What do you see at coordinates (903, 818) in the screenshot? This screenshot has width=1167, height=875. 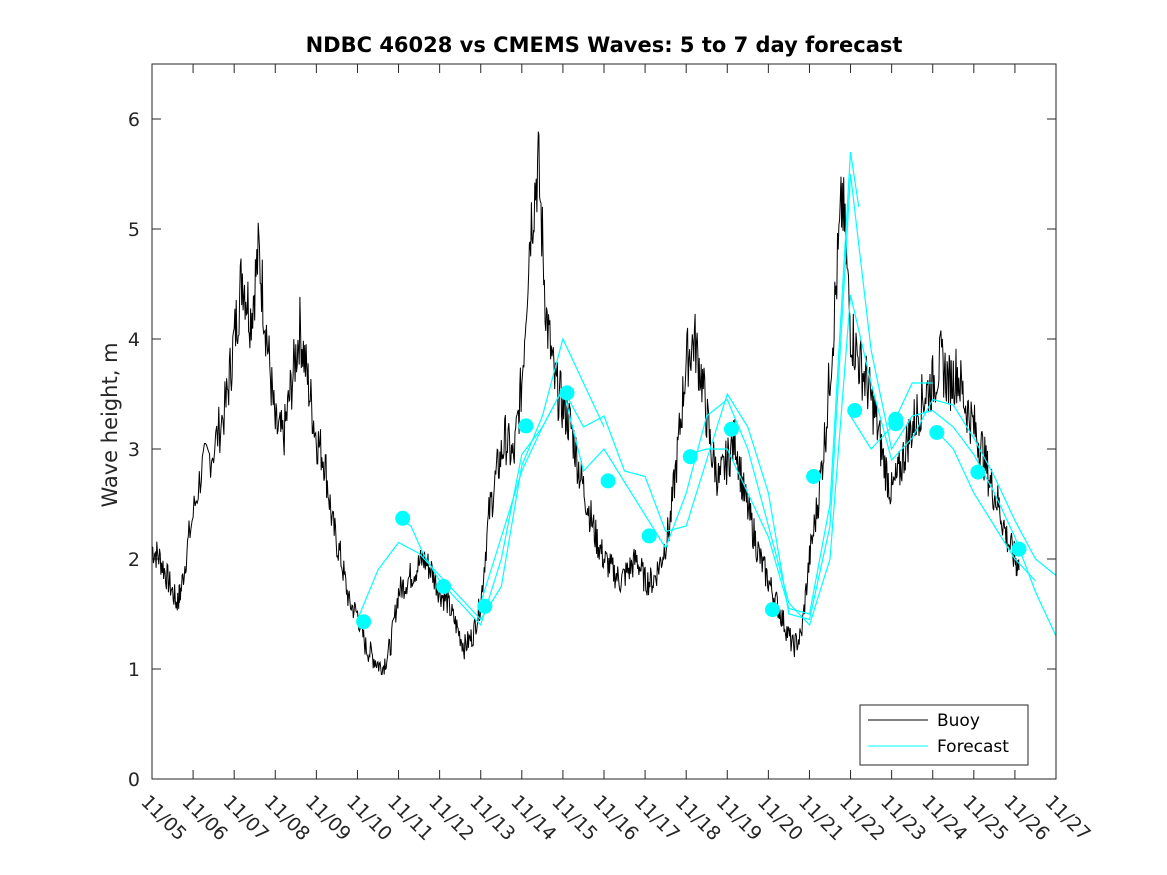 I see `x-tick-label: 11/23` at bounding box center [903, 818].